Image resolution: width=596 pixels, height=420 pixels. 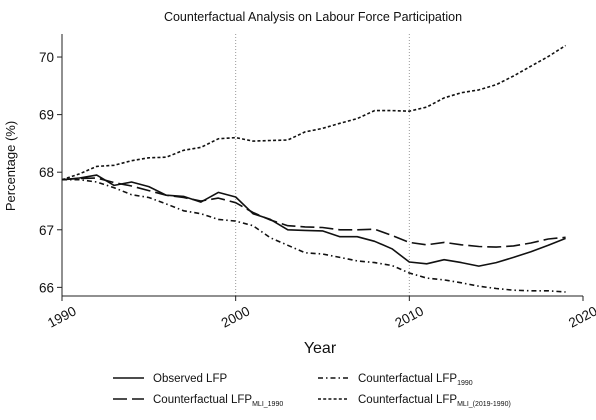 What do you see at coordinates (46, 230) in the screenshot?
I see `y-tick-label: 67` at bounding box center [46, 230].